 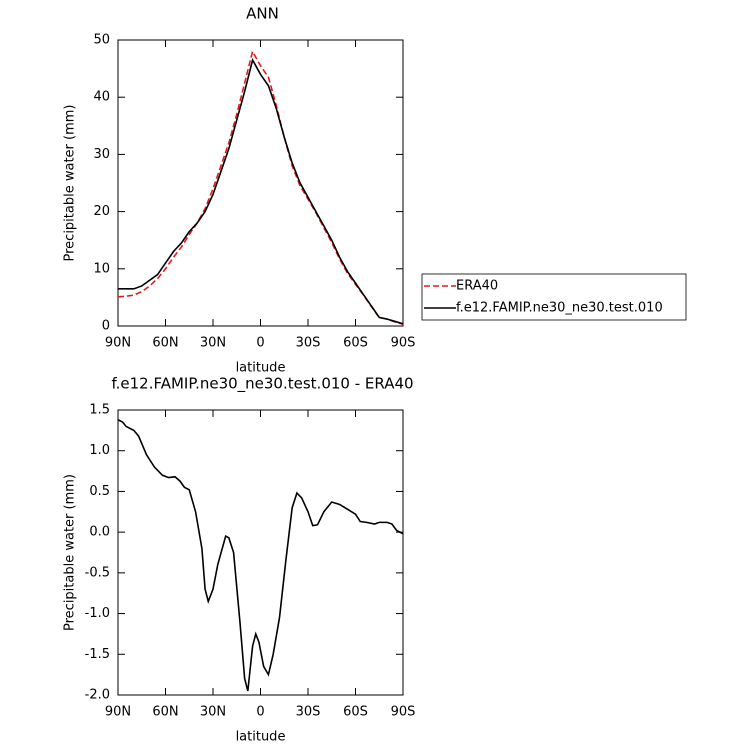 What do you see at coordinates (99, 450) in the screenshot?
I see `y-tick-label: 1.0` at bounding box center [99, 450].